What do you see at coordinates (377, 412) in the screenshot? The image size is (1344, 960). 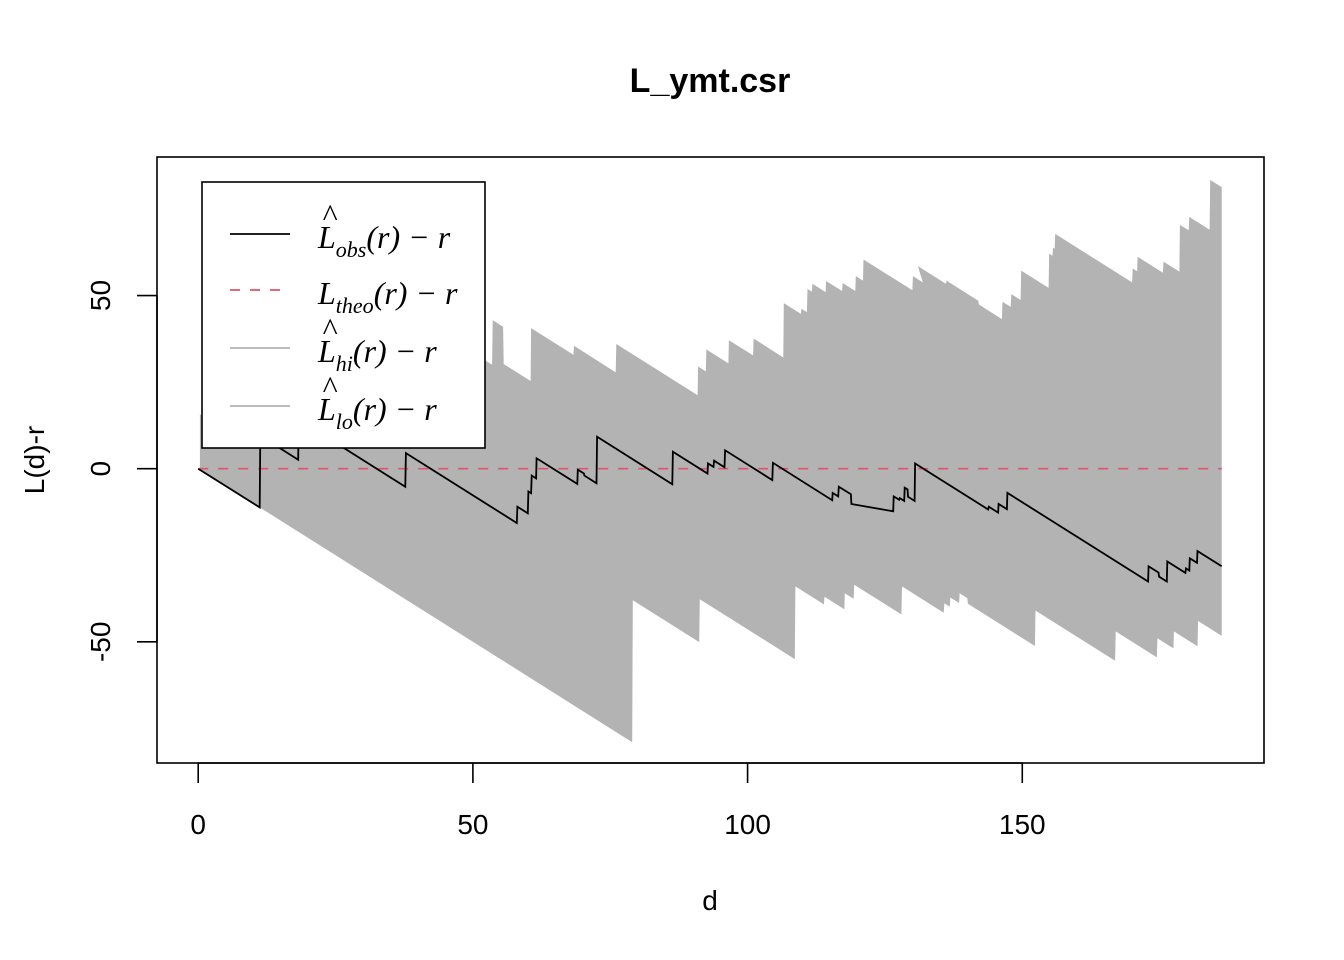 I see `legend-label-lo: Llo(r) − r` at bounding box center [377, 412].